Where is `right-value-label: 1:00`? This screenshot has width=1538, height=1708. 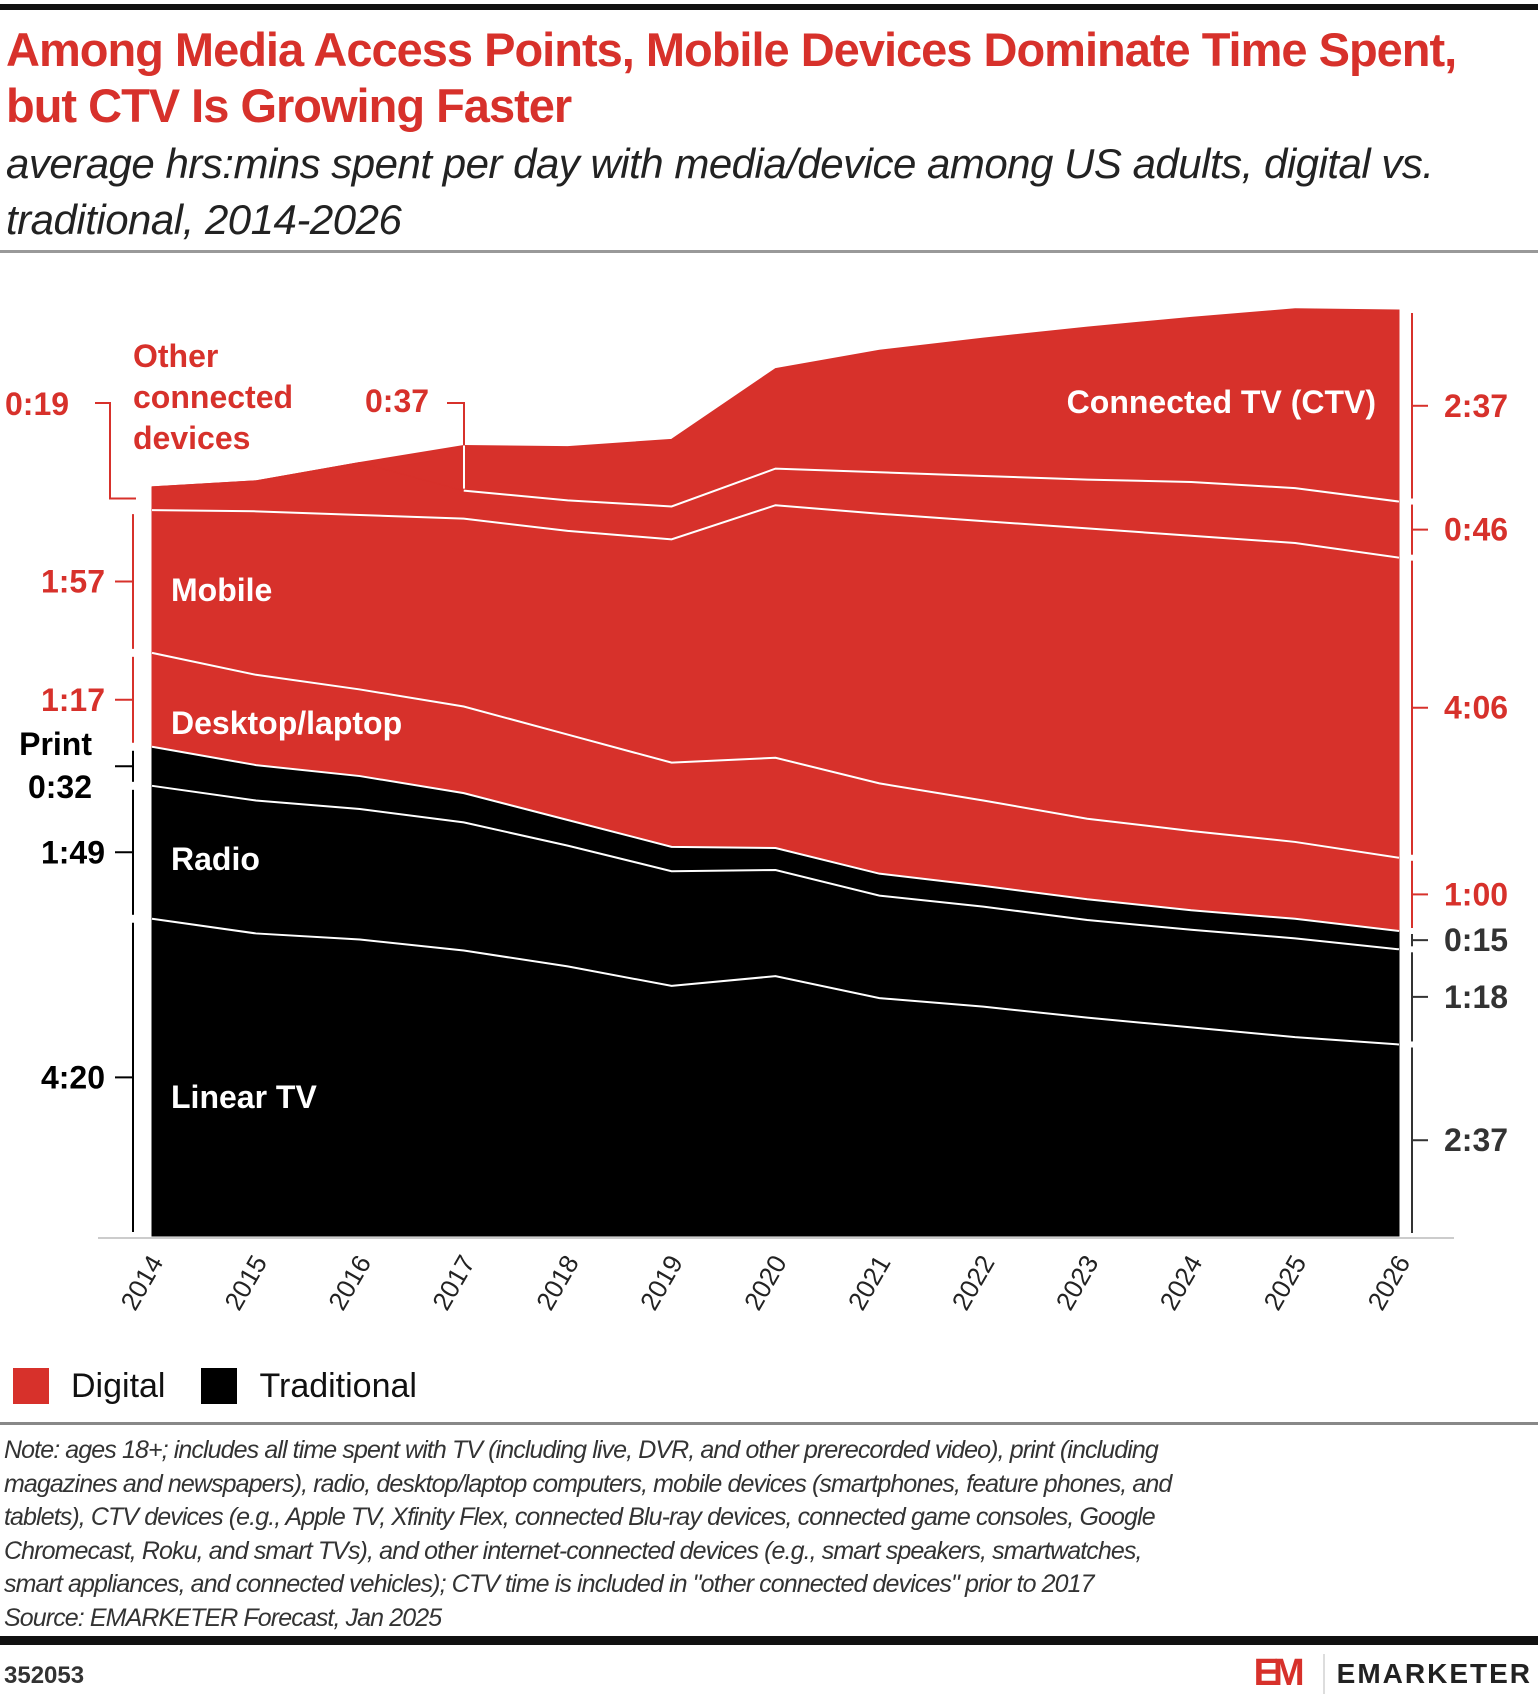
right-value-label: 1:00 is located at coordinates (1476, 894).